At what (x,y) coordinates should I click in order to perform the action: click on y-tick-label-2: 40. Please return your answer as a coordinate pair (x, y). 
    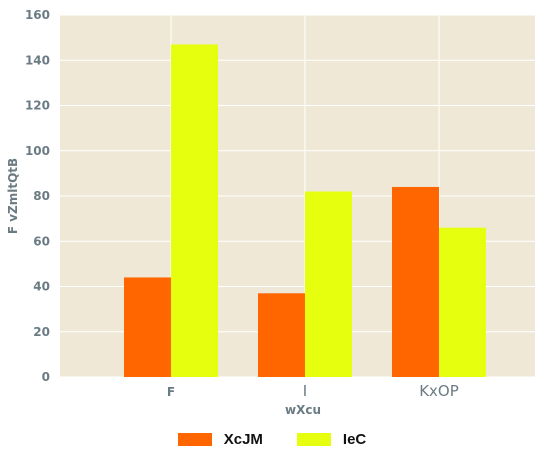
    Looking at the image, I should click on (41, 287).